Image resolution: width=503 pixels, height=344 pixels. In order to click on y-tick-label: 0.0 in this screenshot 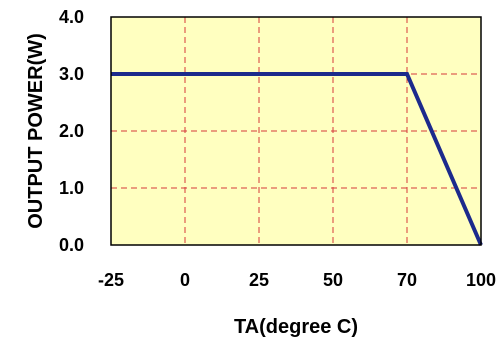, I will do `click(71, 245)`.